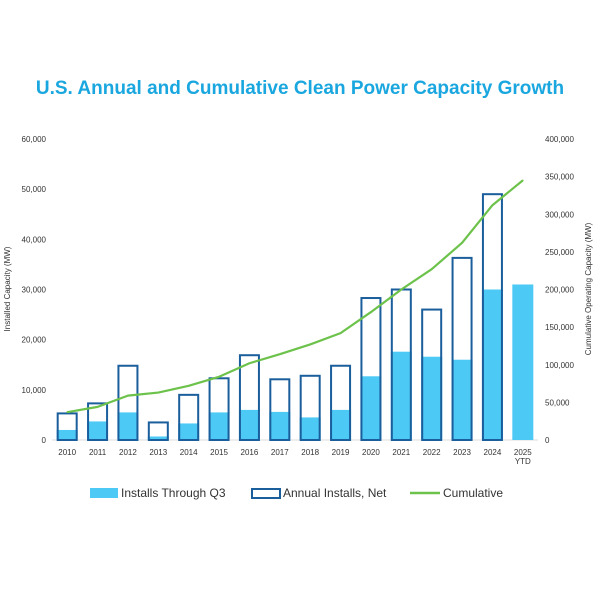 The width and height of the screenshot is (600, 600). What do you see at coordinates (559, 139) in the screenshot?
I see `y2-tick-label: 400,000` at bounding box center [559, 139].